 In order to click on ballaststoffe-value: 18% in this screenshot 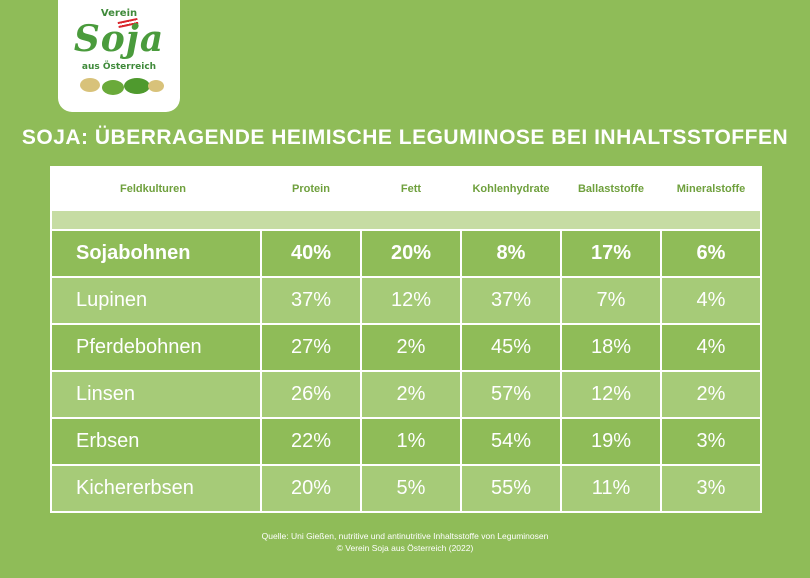, I will do `click(611, 347)`.